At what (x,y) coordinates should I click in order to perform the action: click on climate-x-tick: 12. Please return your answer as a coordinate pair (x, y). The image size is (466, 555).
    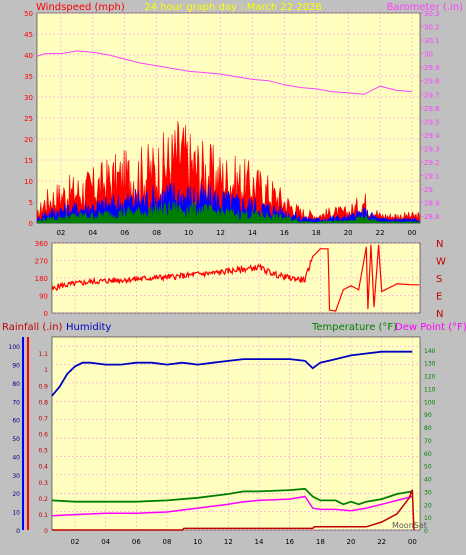
    Looking at the image, I should click on (228, 542).